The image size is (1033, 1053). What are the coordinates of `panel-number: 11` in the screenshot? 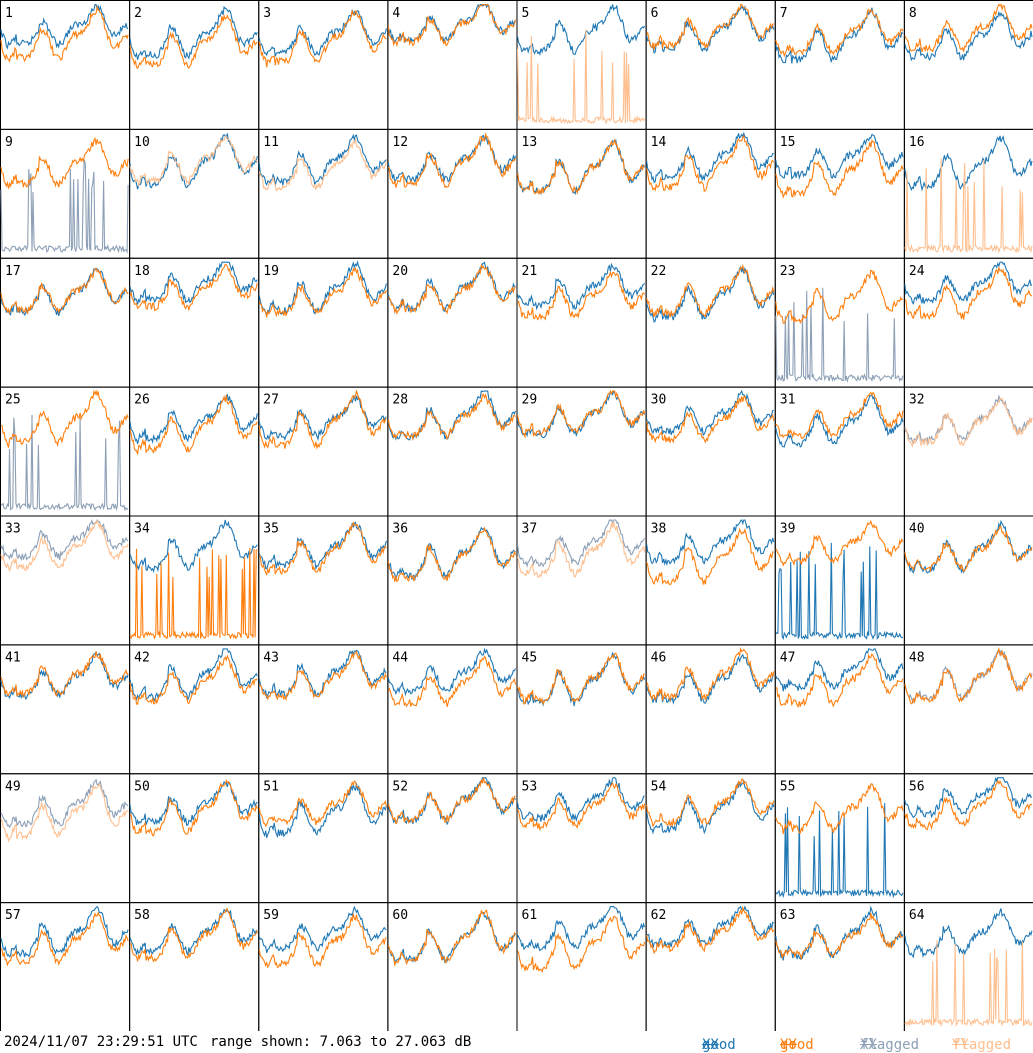 It's located at (271, 142).